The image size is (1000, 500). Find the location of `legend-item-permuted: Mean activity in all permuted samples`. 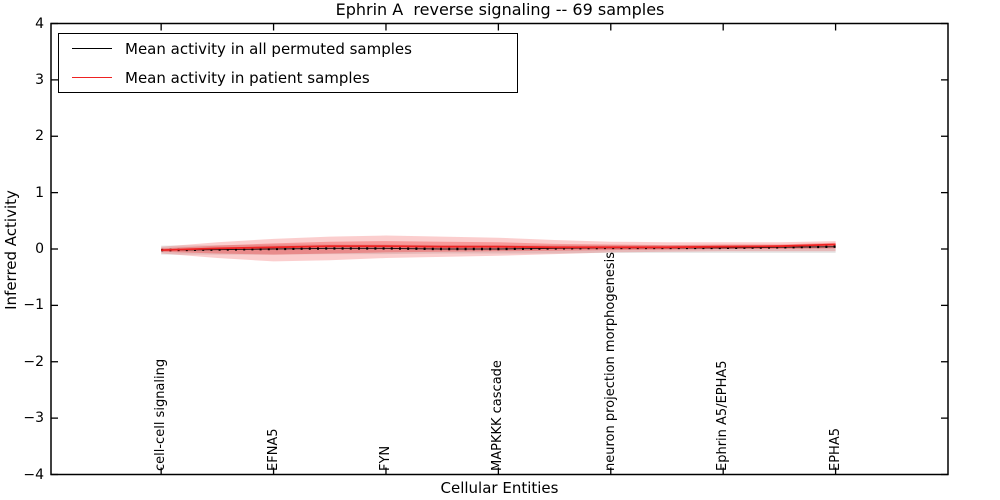

legend-item-permuted: Mean activity in all permuted samples is located at coordinates (288, 49).